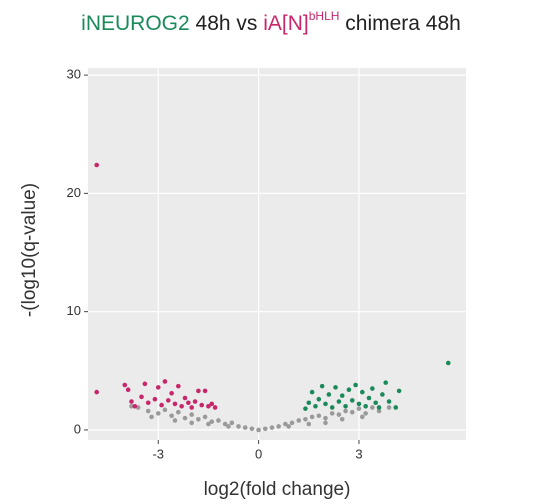  I want to click on y-tick-label: 0, so click(77, 428).